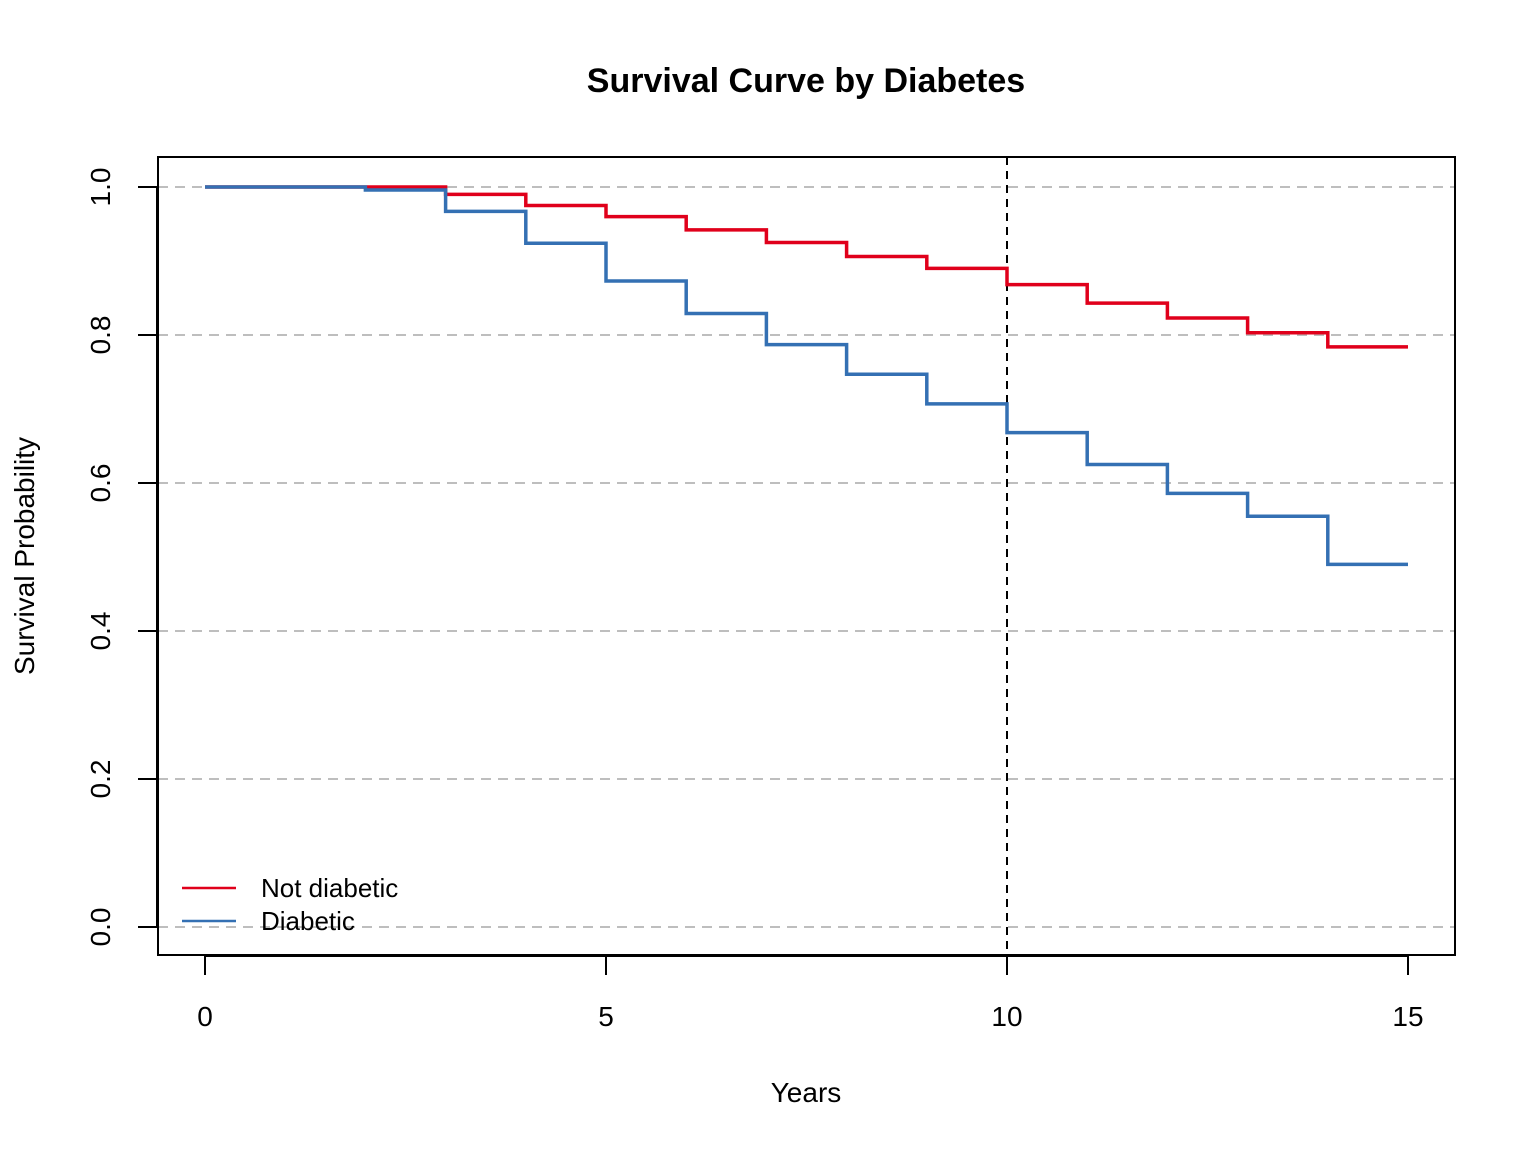  I want to click on legend-label-diabetic: Diabetic, so click(308, 921).